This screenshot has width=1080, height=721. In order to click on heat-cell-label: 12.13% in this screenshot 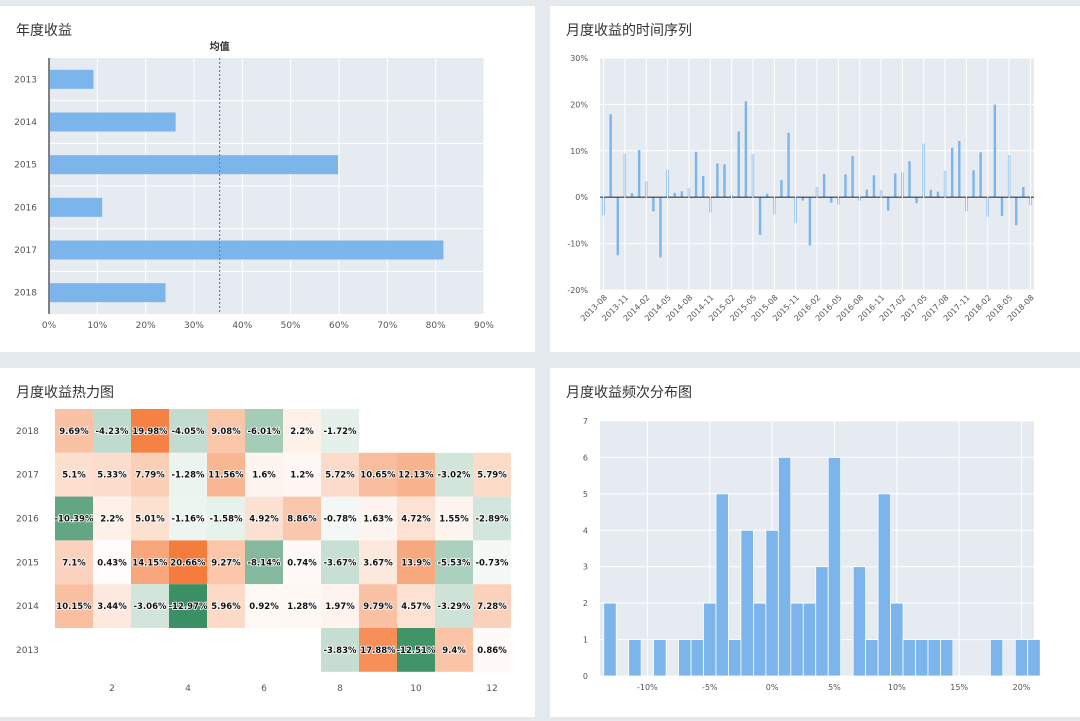, I will do `click(416, 476)`.